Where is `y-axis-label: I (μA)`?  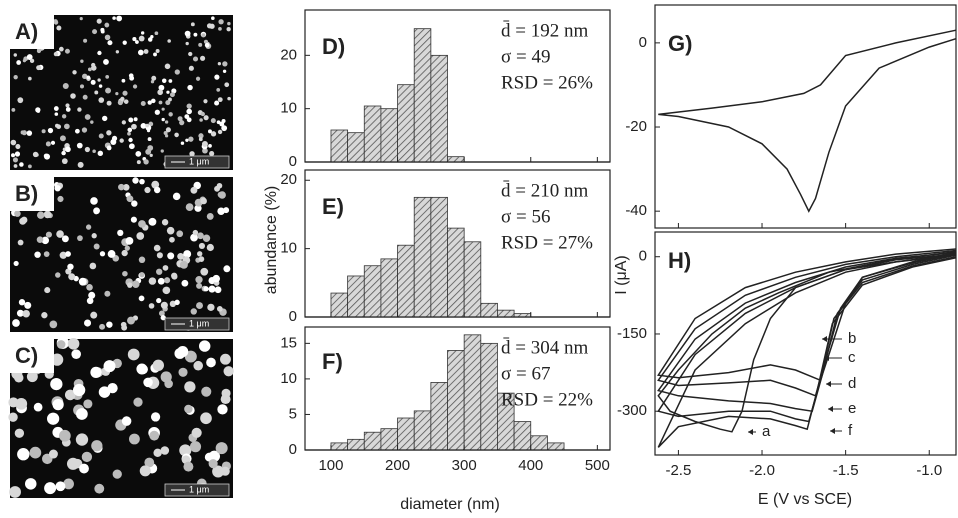
y-axis-label: I (μA) is located at coordinates (621, 274).